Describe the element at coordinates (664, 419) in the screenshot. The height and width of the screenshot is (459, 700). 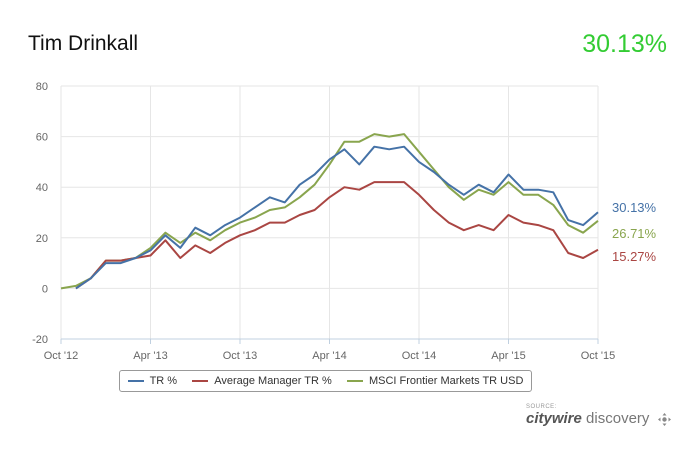
I see `crosshair-icon` at that location.